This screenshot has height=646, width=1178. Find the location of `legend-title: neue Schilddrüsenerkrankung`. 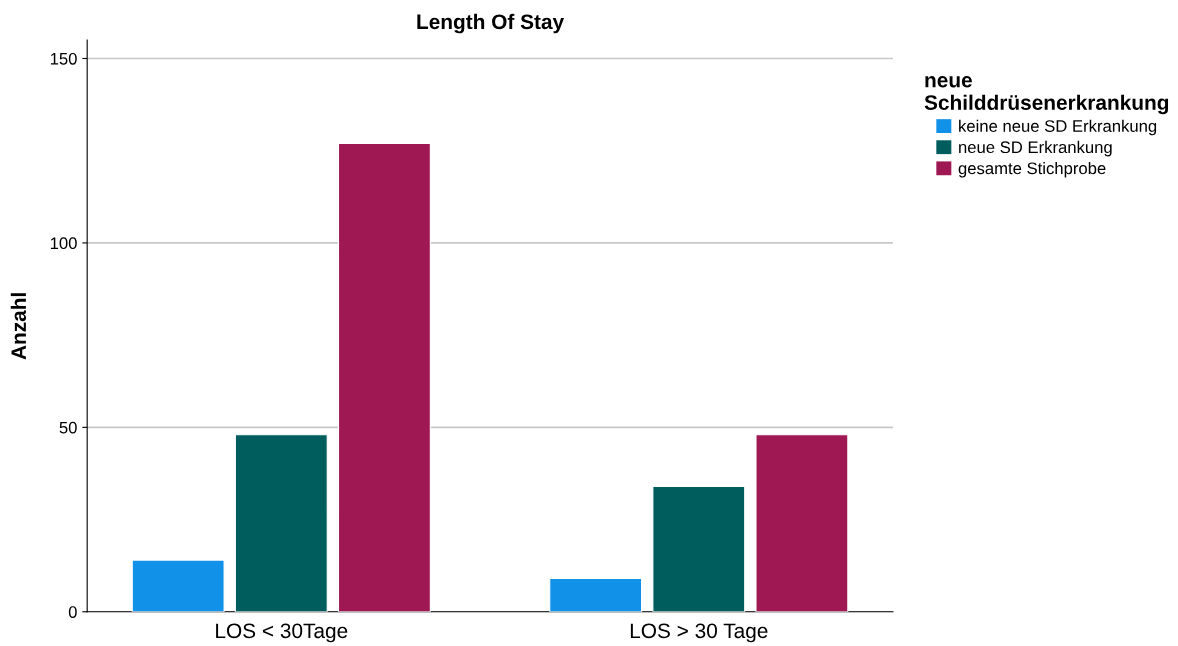

legend-title: neue Schilddrüsenerkrankung is located at coordinates (1046, 95).